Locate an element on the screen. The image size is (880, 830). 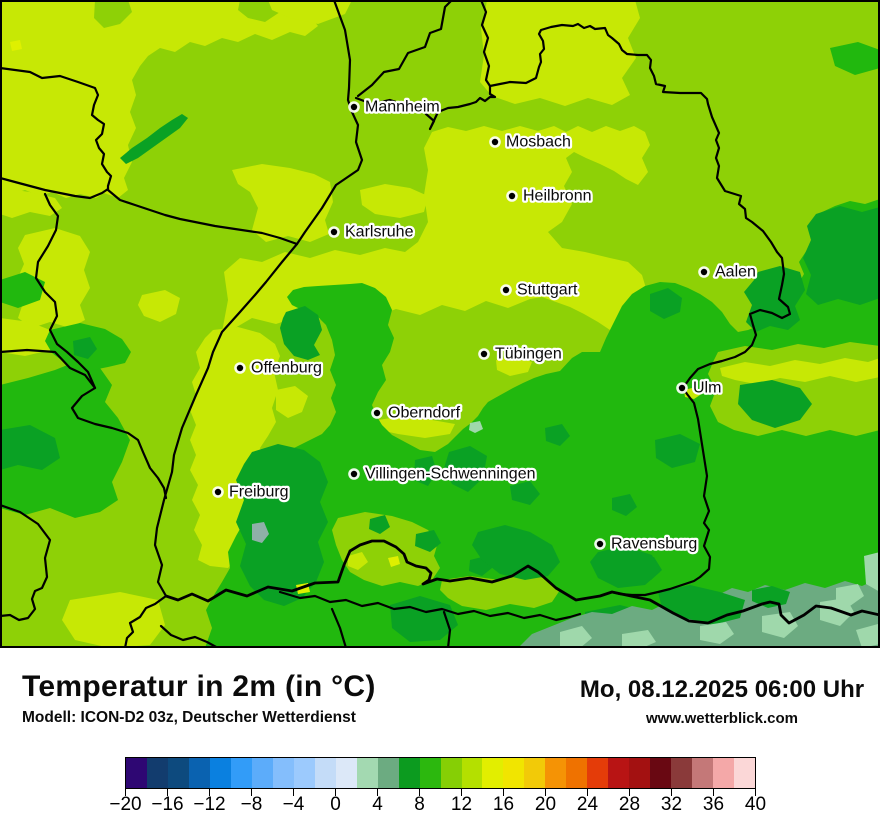
svg-text: Ulm is located at coordinates (707, 388).